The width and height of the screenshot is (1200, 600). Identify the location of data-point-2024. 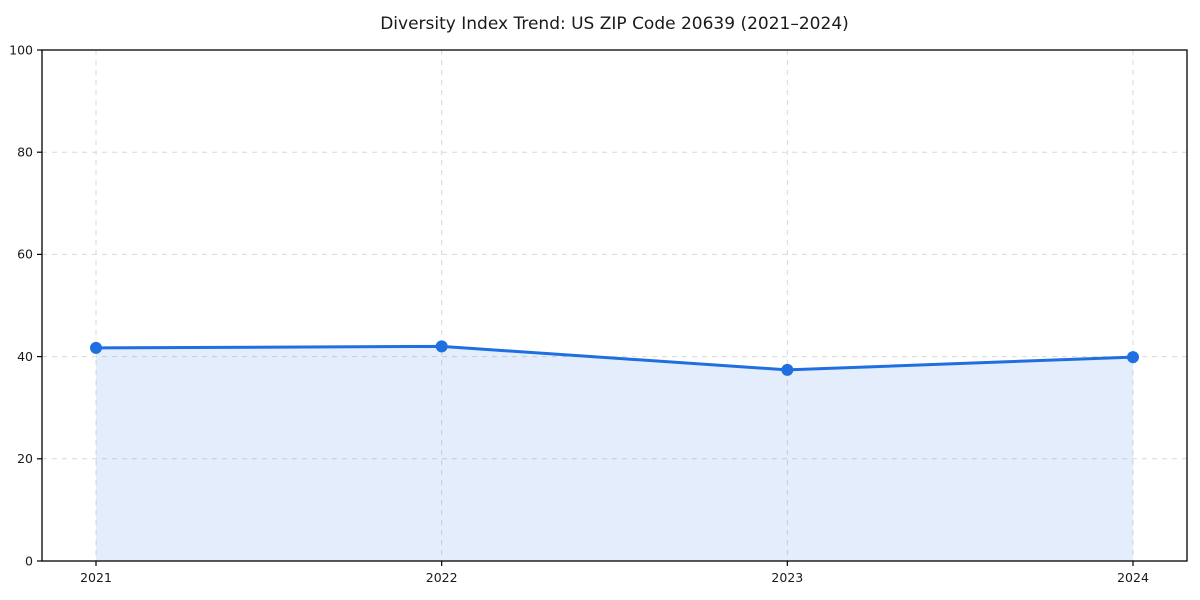
(1133, 357).